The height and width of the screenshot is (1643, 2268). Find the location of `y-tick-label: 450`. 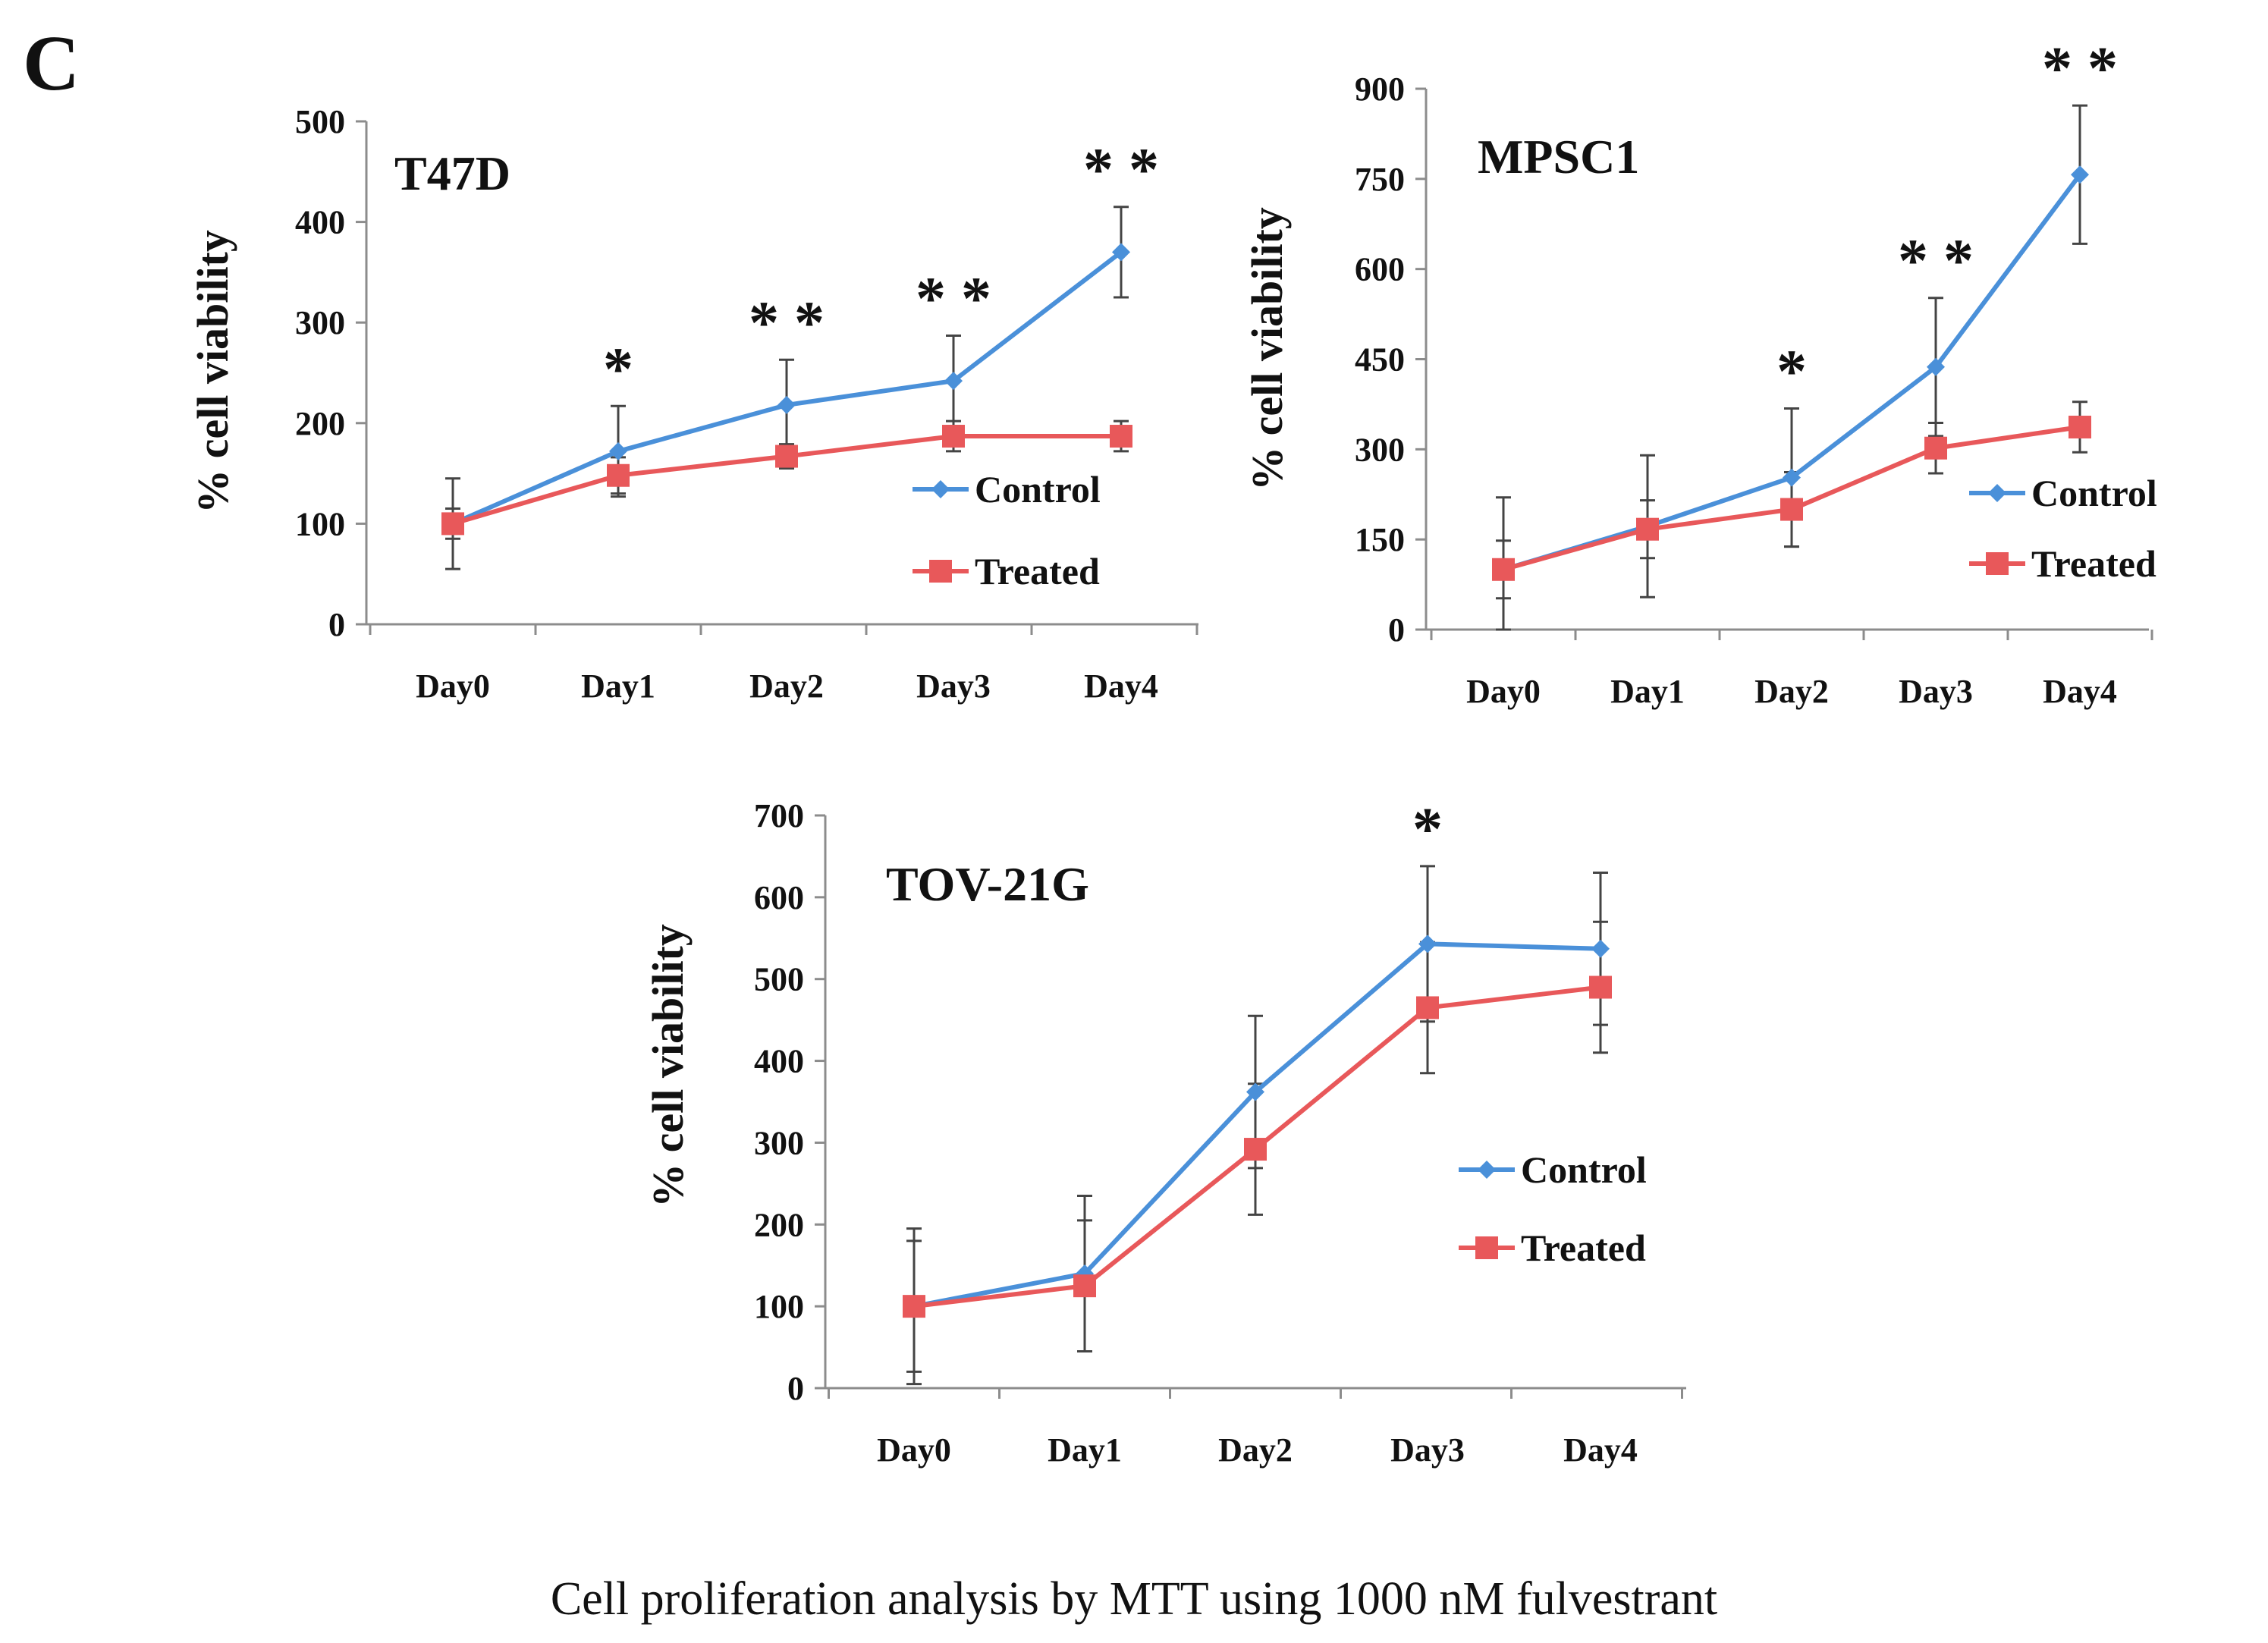

y-tick-label: 450 is located at coordinates (1380, 360).